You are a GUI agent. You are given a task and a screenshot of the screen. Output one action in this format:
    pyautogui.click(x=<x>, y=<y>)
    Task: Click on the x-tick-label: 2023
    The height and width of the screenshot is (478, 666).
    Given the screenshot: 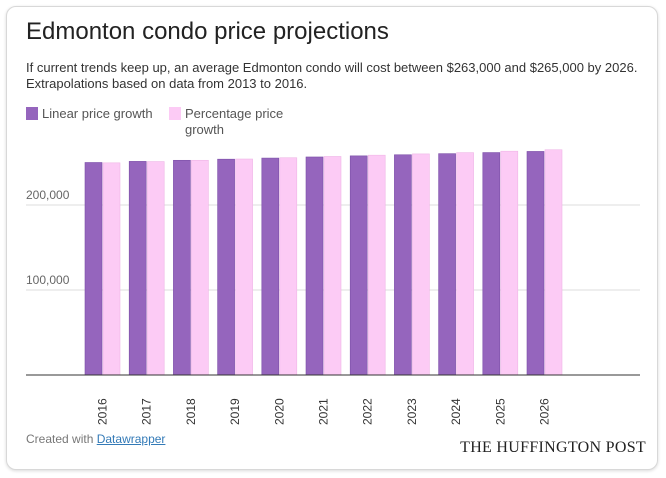 What is the action you would take?
    pyautogui.click(x=412, y=411)
    